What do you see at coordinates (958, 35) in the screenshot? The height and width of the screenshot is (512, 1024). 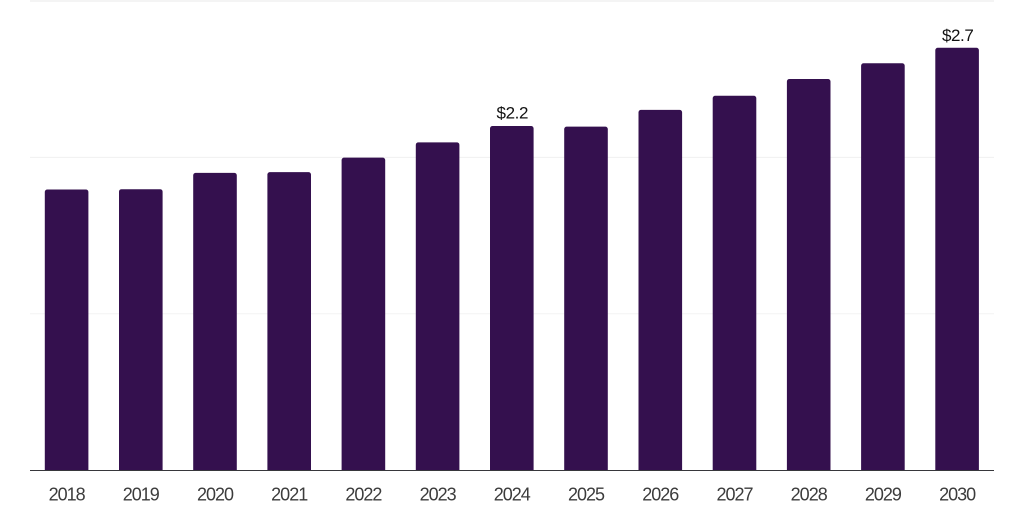 I see `svg-text: $2.7` at bounding box center [958, 35].